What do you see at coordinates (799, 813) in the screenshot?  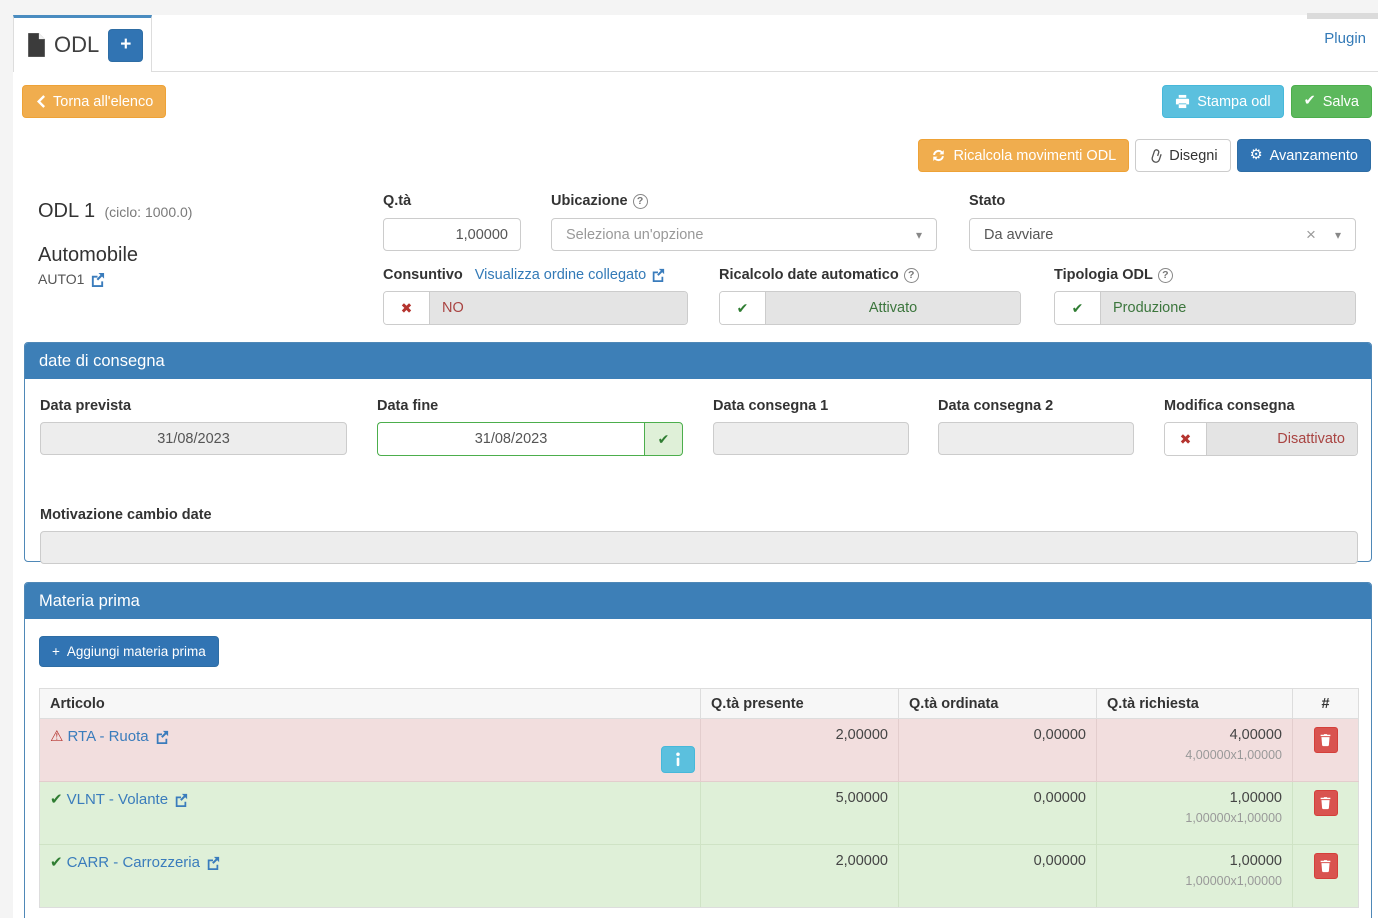 I see `material-qty-present: 5,00000` at bounding box center [799, 813].